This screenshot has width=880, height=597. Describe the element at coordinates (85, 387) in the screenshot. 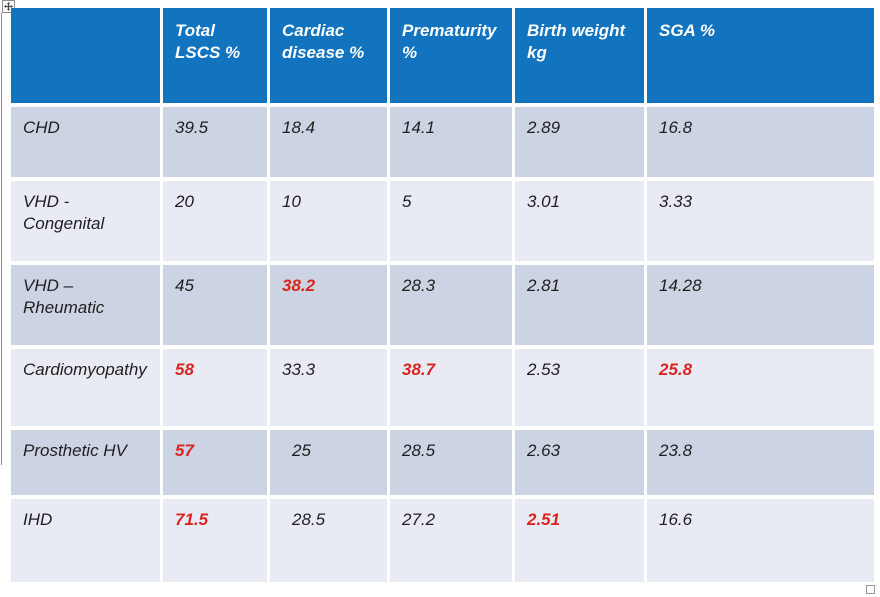

I see `row-label: Cardiomyopathy` at that location.